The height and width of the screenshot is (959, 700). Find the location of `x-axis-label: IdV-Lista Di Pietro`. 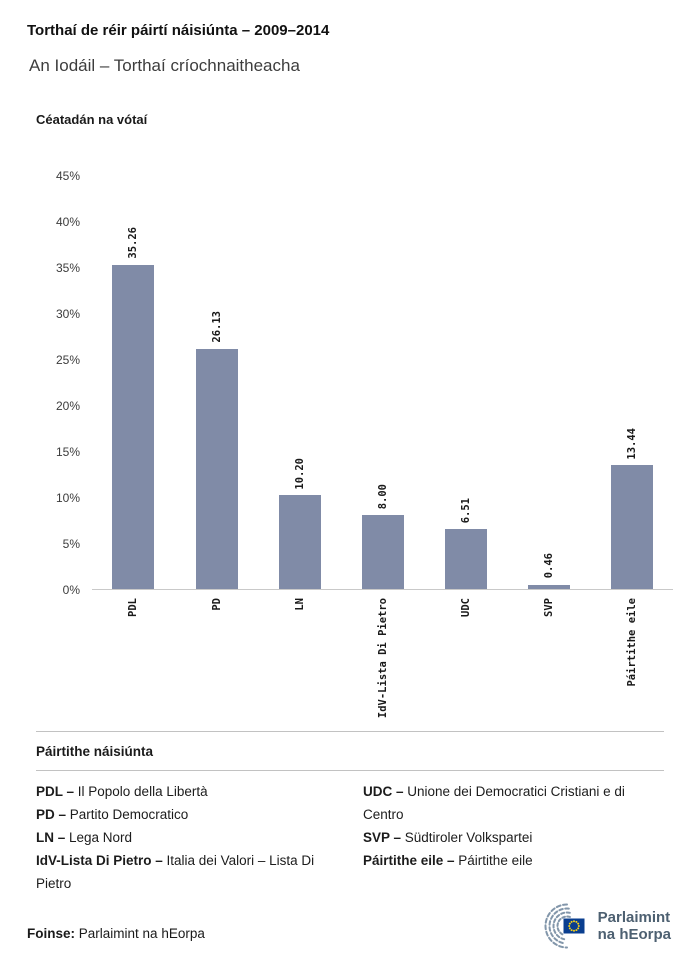

x-axis-label: IdV-Lista Di Pietro is located at coordinates (382, 658).